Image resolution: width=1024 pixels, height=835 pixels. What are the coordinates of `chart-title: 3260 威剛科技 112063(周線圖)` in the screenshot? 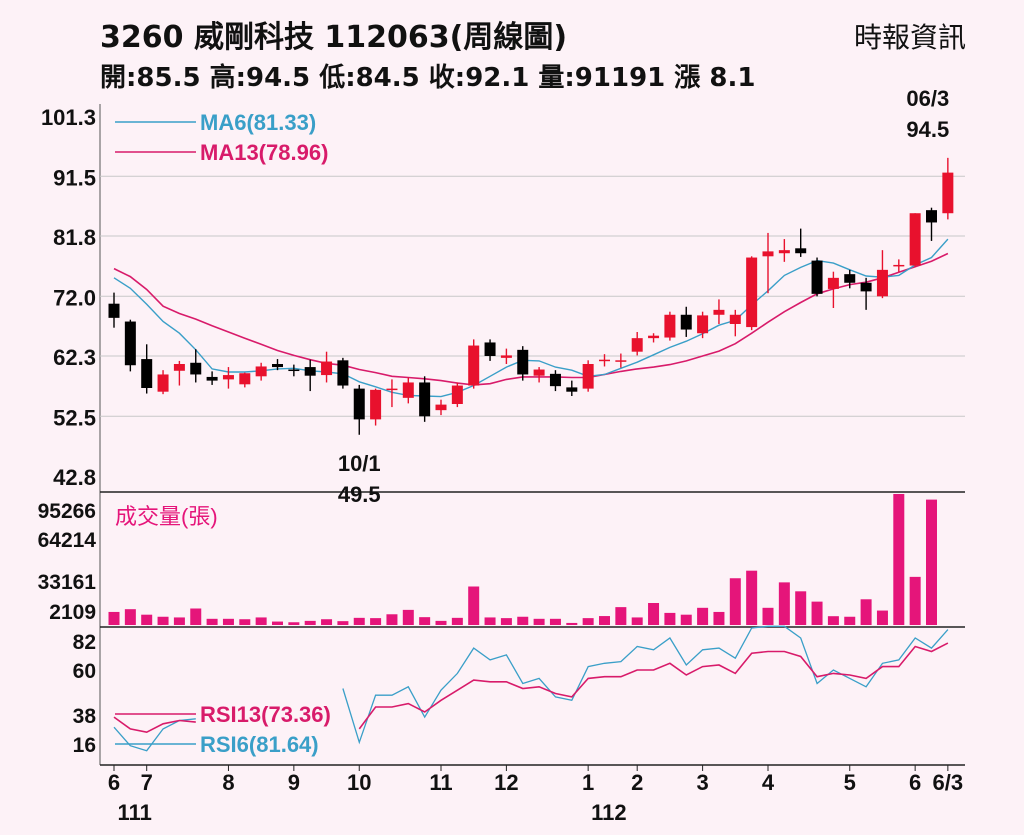 It's located at (334, 37).